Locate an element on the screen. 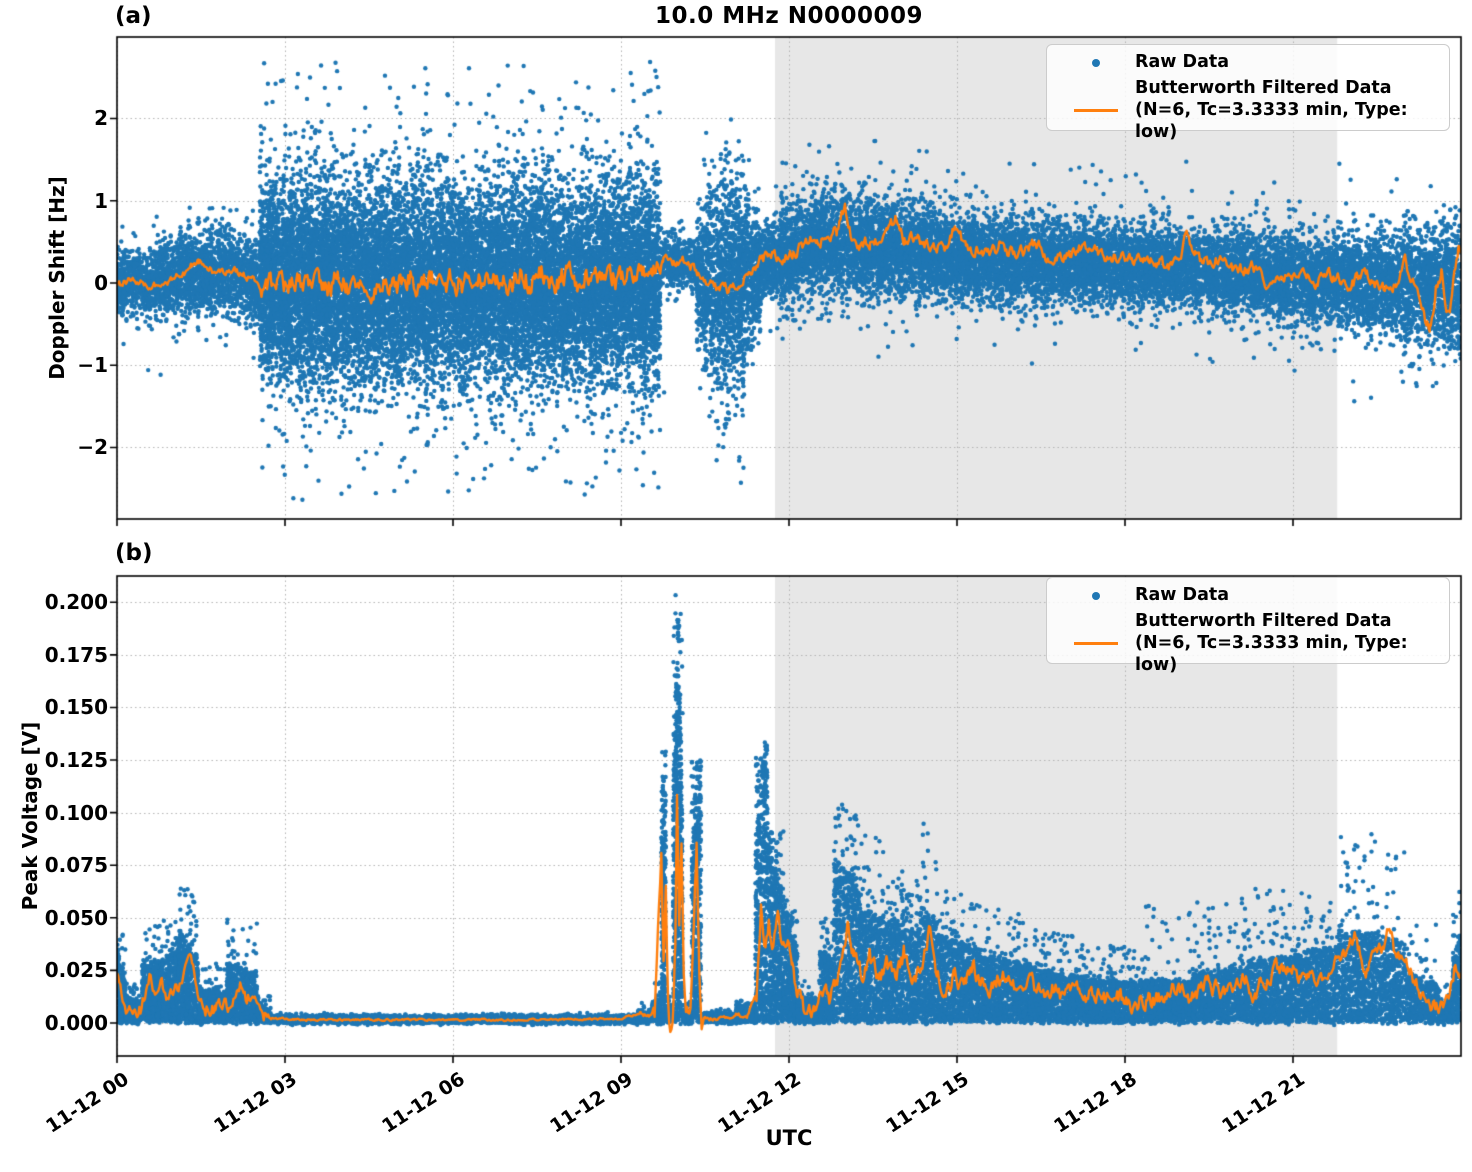  y-tick-label: −2 is located at coordinates (92, 447).